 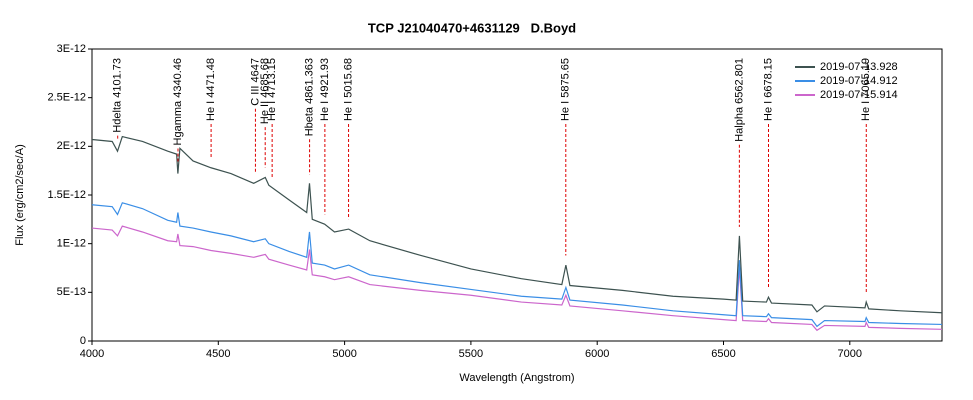 I want to click on y-tick-label: 3E-12, so click(x=71, y=49).